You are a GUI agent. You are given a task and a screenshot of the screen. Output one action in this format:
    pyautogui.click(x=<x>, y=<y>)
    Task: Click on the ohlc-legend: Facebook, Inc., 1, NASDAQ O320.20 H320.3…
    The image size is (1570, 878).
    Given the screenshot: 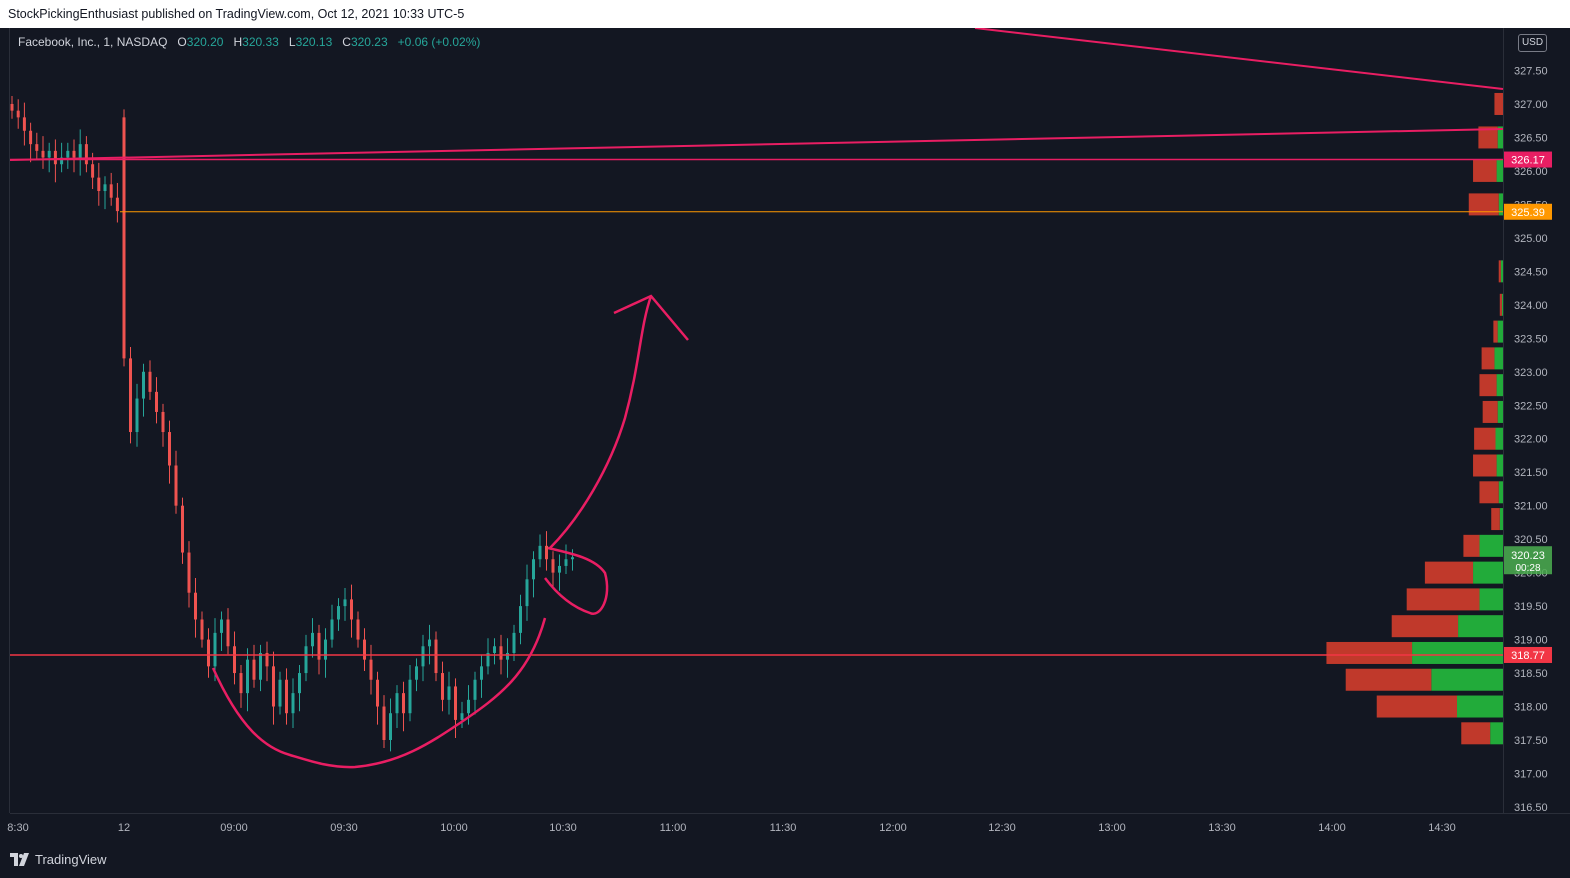 What is the action you would take?
    pyautogui.click(x=249, y=42)
    